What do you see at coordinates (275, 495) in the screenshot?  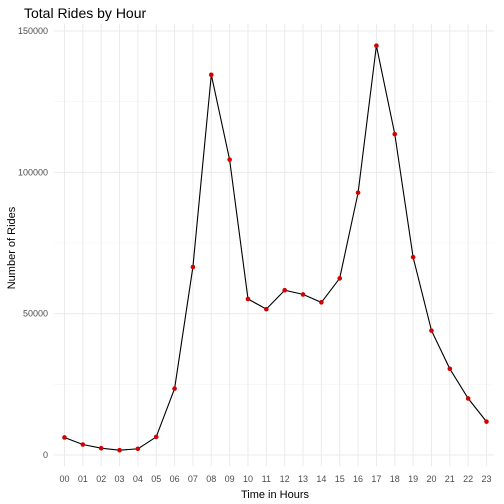 I see `x-axis-label: Time in Hours` at bounding box center [275, 495].